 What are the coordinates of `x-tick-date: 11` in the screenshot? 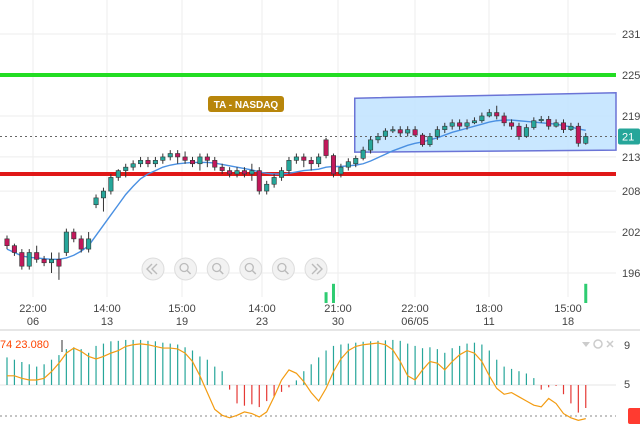 It's located at (488, 322).